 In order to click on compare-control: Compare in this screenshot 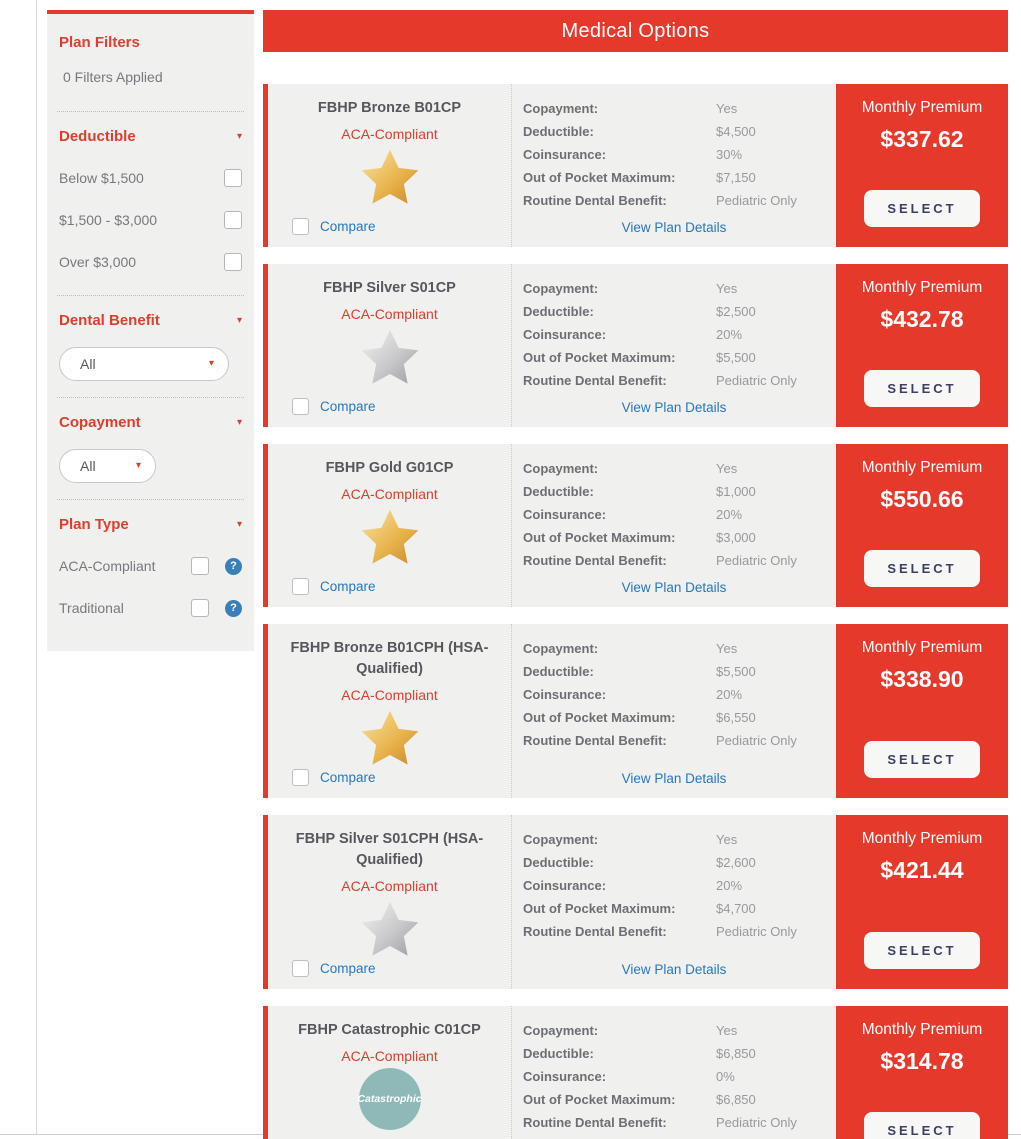, I will do `click(326, 778)`.